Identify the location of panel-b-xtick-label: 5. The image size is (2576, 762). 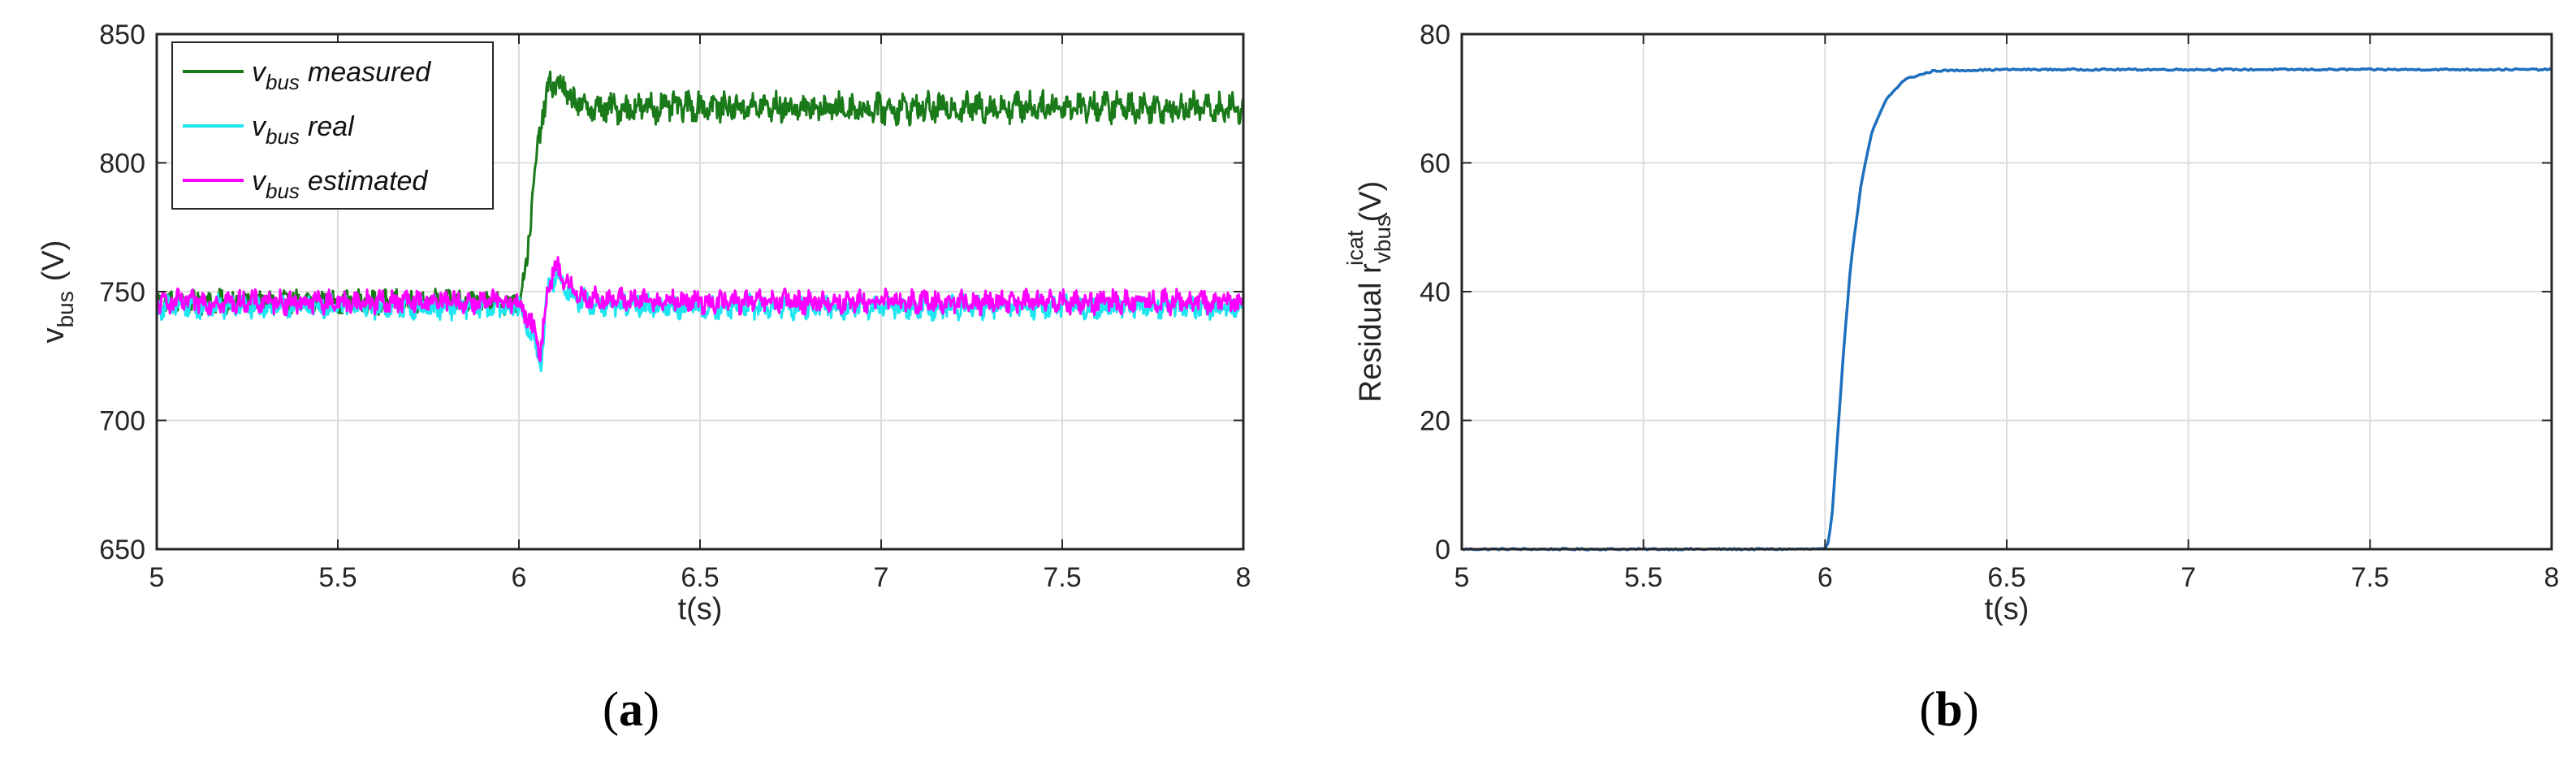
(1462, 577).